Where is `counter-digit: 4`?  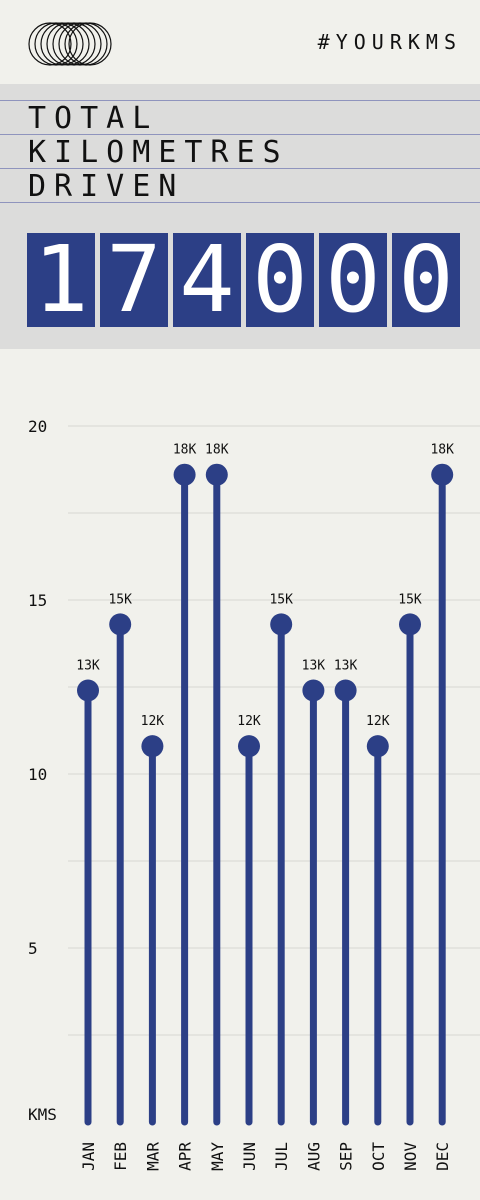 counter-digit: 4 is located at coordinates (207, 280).